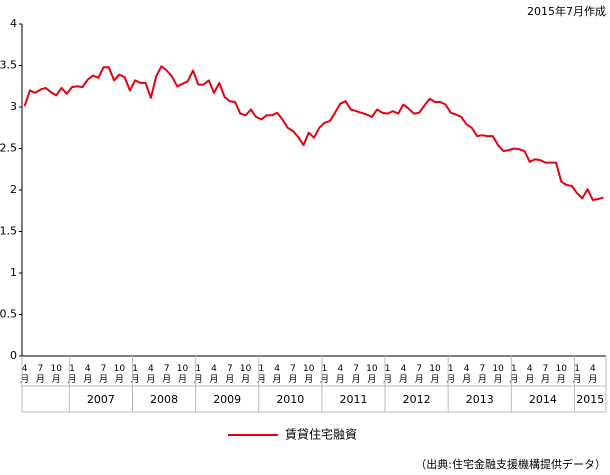 The width and height of the screenshot is (610, 475). What do you see at coordinates (321, 434) in the screenshot?
I see `legend-label: 賃貸住宅融資` at bounding box center [321, 434].